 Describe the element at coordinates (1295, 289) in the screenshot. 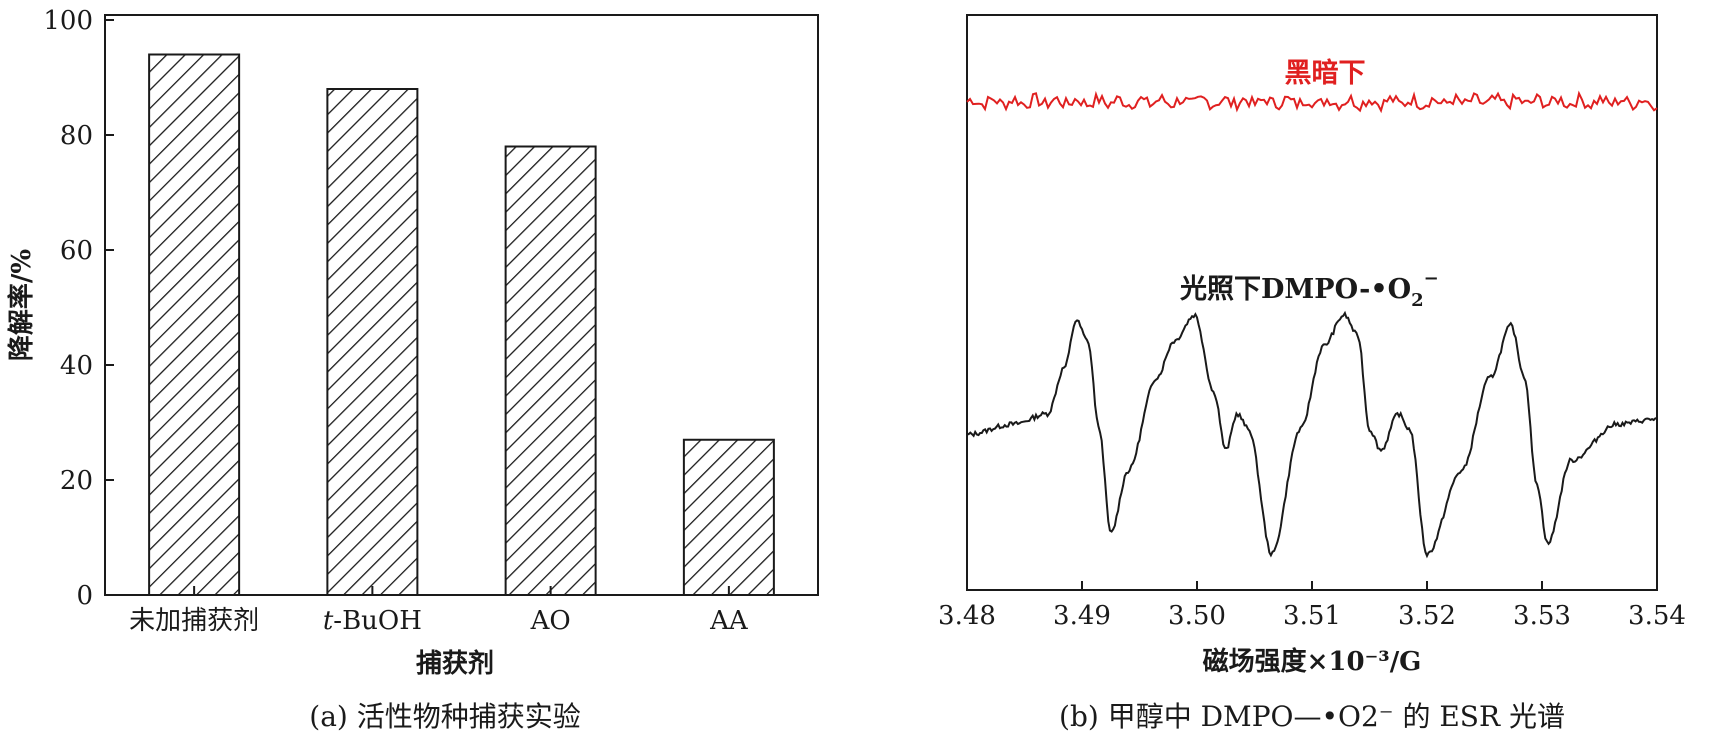

I see `annotation-light-text: 光照下DMPO-•O` at that location.